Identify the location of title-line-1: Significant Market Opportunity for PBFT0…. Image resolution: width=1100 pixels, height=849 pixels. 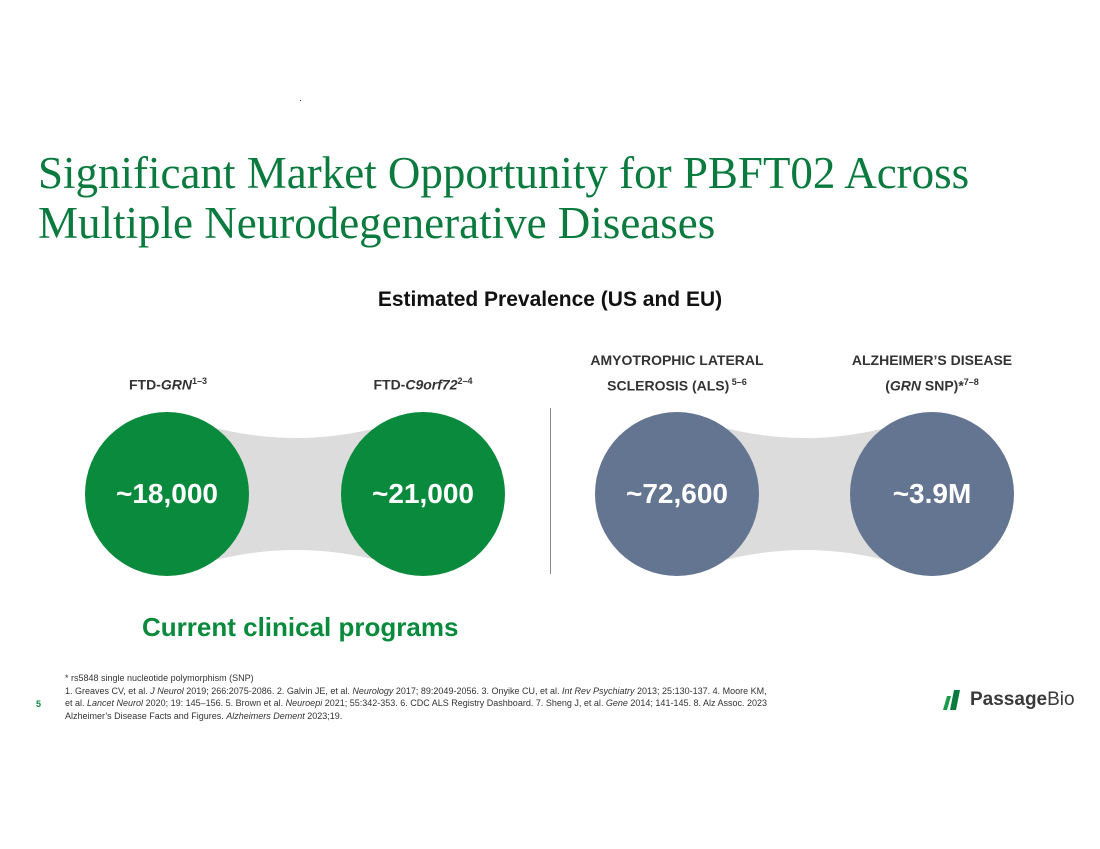
(504, 173).